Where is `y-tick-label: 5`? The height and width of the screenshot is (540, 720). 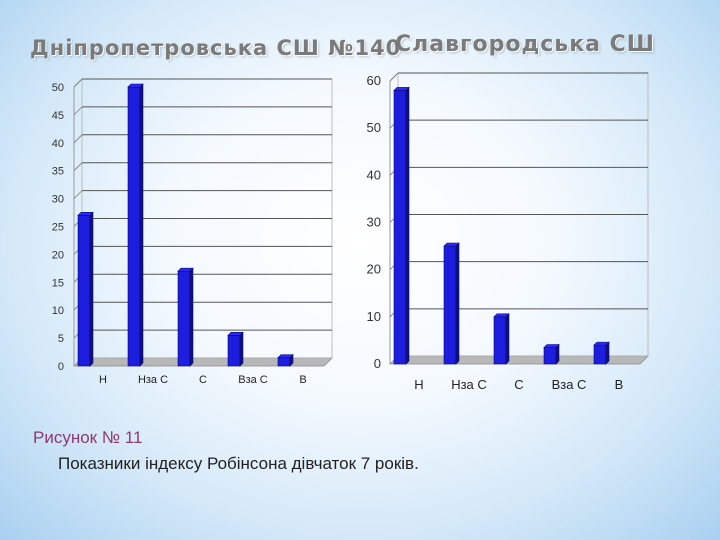 y-tick-label: 5 is located at coordinates (61, 339).